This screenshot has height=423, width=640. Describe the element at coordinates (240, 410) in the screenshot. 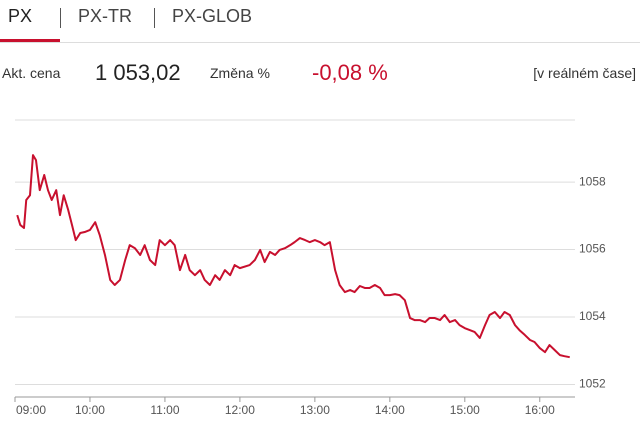

I see `x-tick-label: 12:00` at that location.